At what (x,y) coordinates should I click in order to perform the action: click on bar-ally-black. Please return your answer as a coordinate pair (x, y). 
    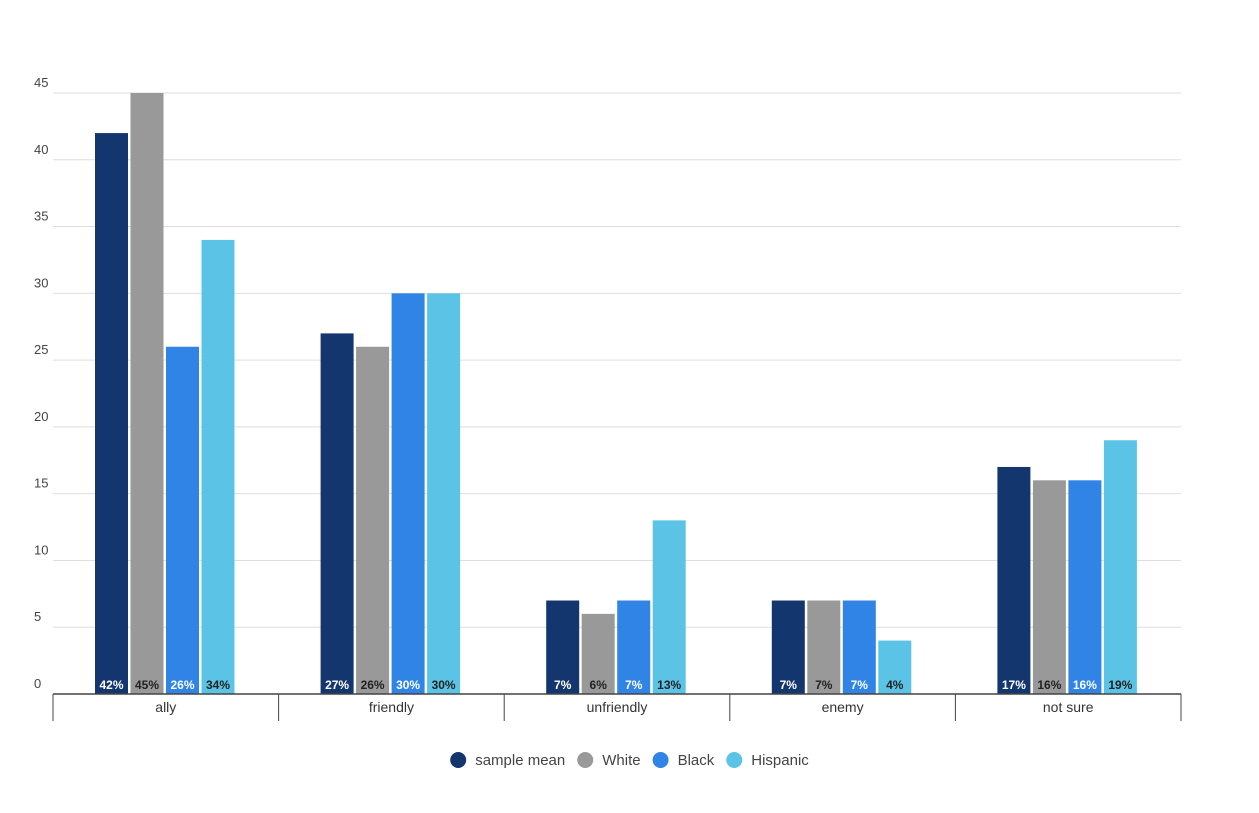
    Looking at the image, I should click on (182, 520).